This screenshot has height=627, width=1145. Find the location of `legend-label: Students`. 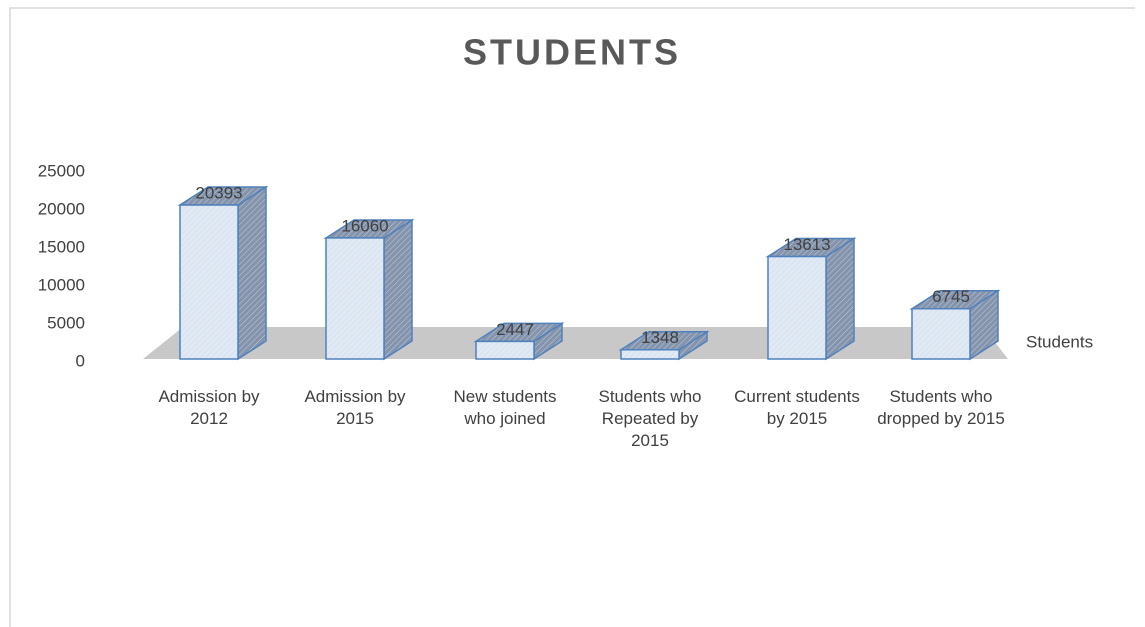

legend-label: Students is located at coordinates (1059, 341).